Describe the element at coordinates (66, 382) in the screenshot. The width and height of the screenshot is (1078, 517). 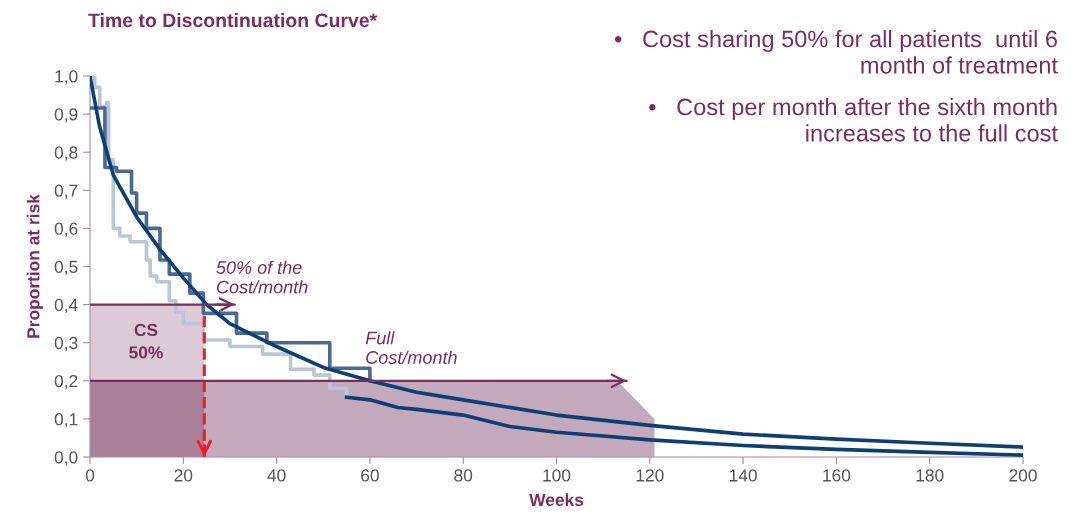
I see `y-tick-label: 0,2` at that location.